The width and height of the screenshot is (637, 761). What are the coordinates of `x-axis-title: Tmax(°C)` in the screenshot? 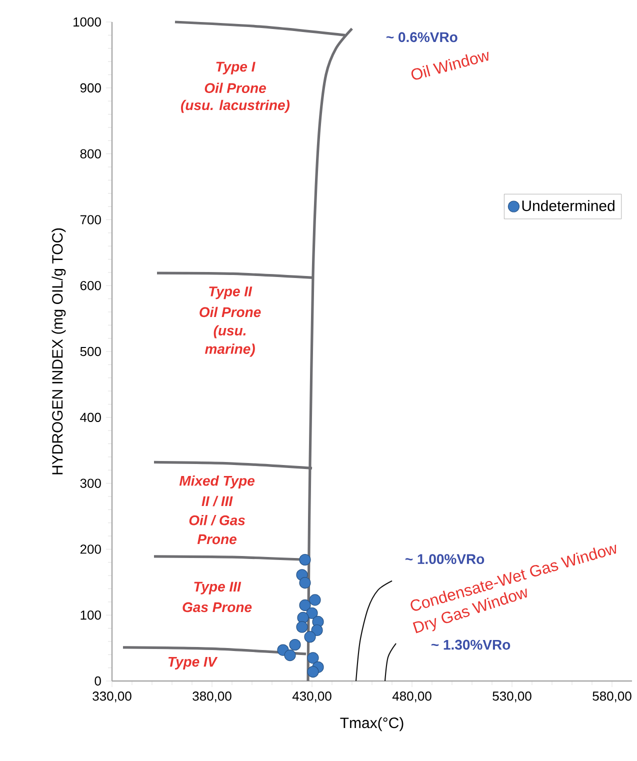 It's located at (372, 724).